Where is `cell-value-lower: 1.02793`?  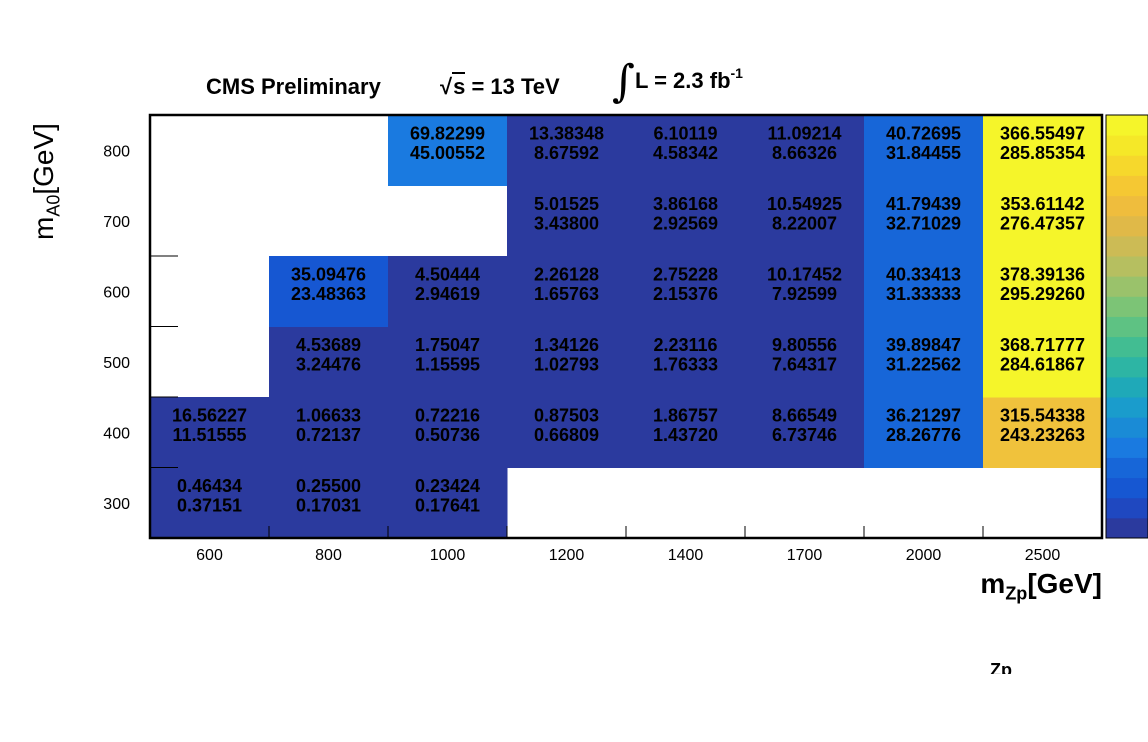 cell-value-lower: 1.02793 is located at coordinates (566, 365).